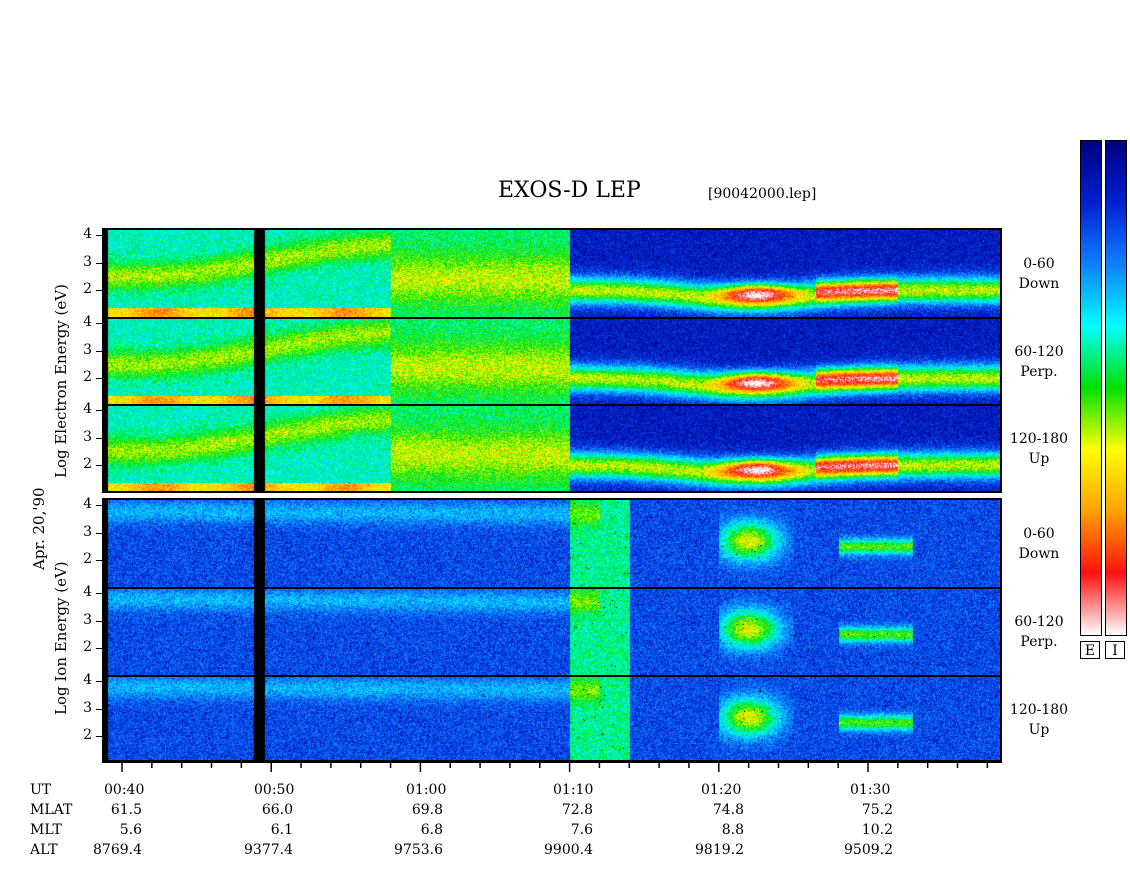 The height and width of the screenshot is (875, 1130). Describe the element at coordinates (728, 810) in the screenshot. I see `mlat-value: 74.8` at that location.